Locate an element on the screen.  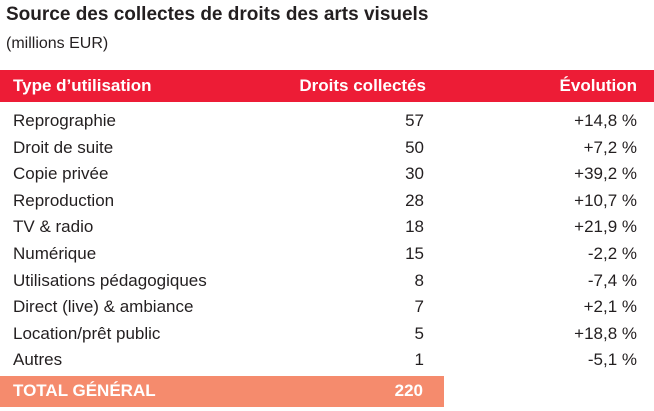
cell-type: Direct (live) & ambiance is located at coordinates (103, 307).